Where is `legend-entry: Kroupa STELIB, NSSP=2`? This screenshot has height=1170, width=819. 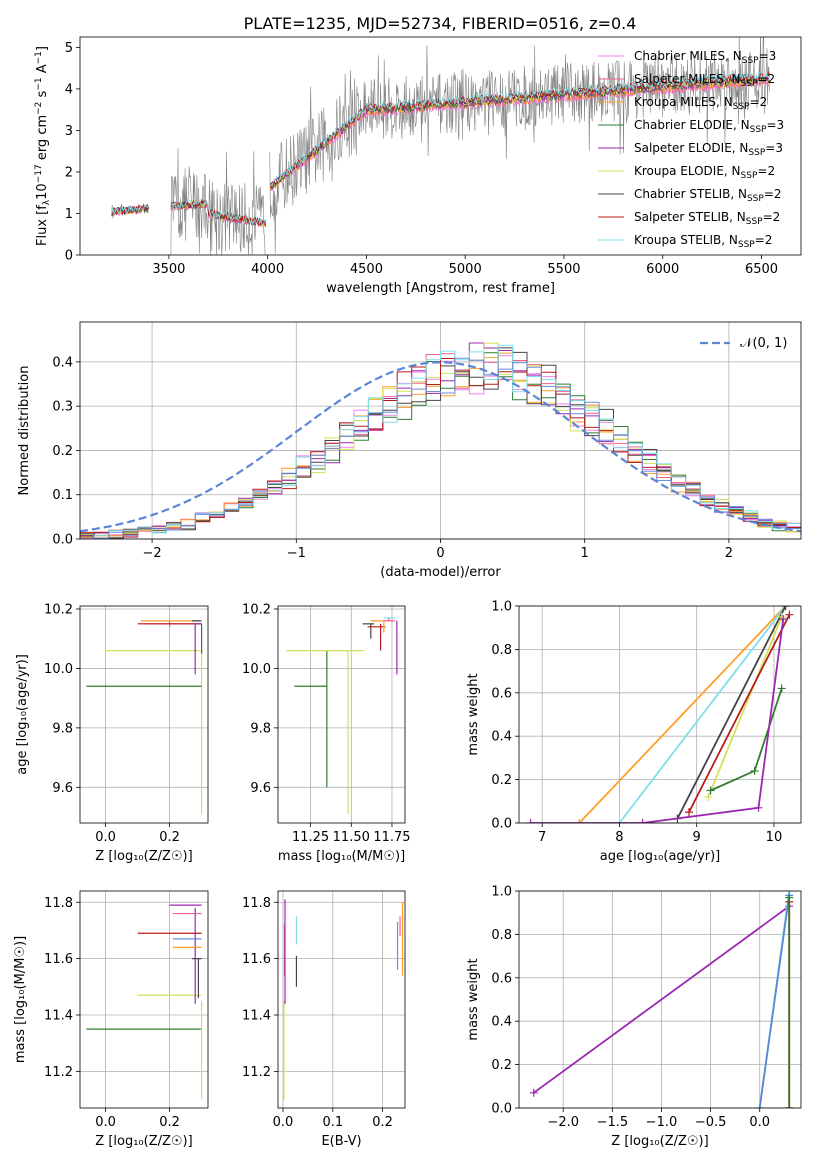 legend-entry: Kroupa STELIB, NSSP=2 is located at coordinates (703, 241).